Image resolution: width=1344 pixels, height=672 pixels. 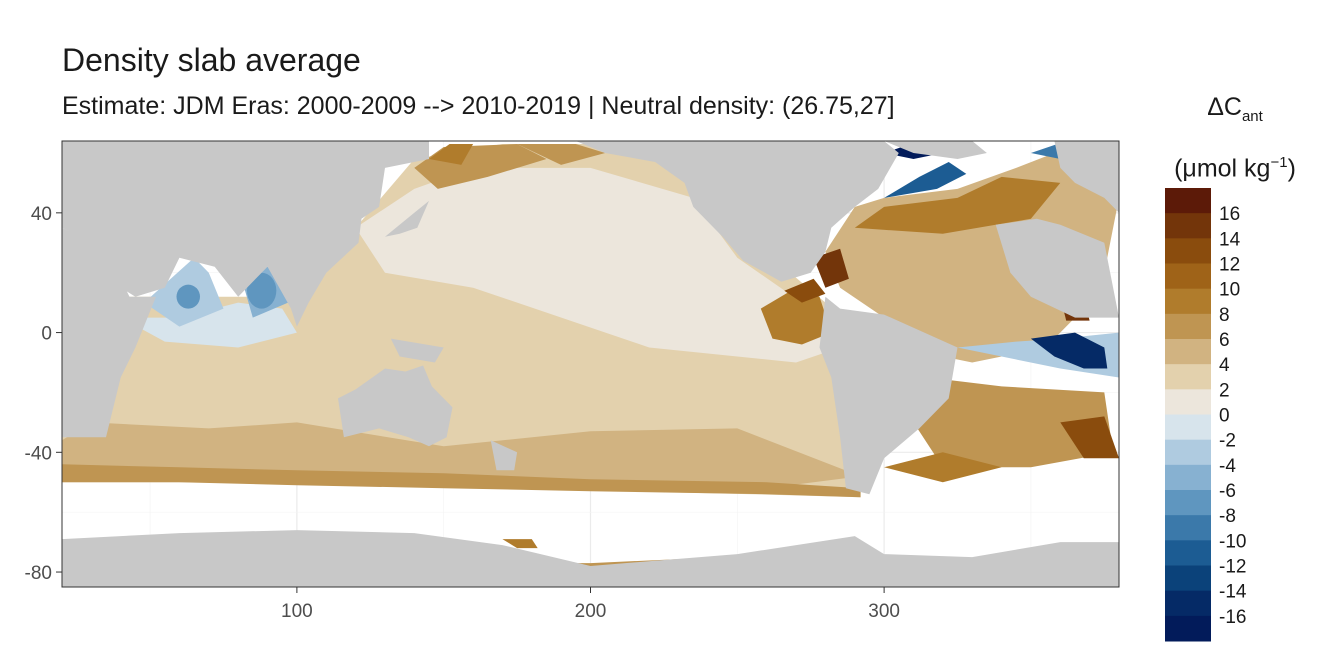 What do you see at coordinates (1224, 416) in the screenshot?
I see `legend-tick-label: 0` at bounding box center [1224, 416].